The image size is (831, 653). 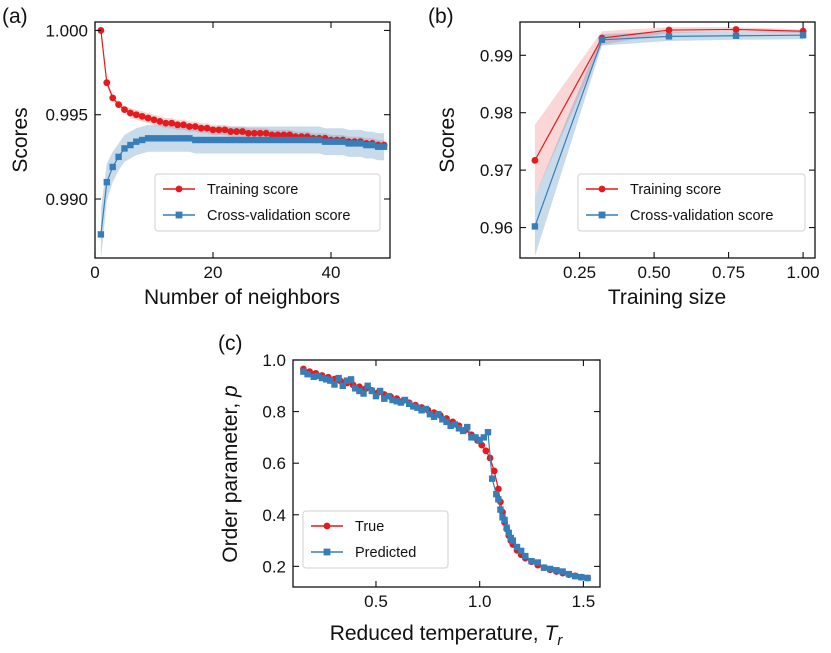 I want to click on x-tick-label: 0.50, so click(x=654, y=272).